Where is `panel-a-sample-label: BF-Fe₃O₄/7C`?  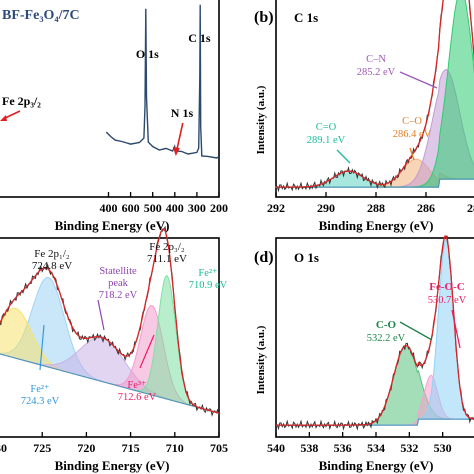 panel-a-sample-label: BF-Fe₃O₄/7C is located at coordinates (41, 15).